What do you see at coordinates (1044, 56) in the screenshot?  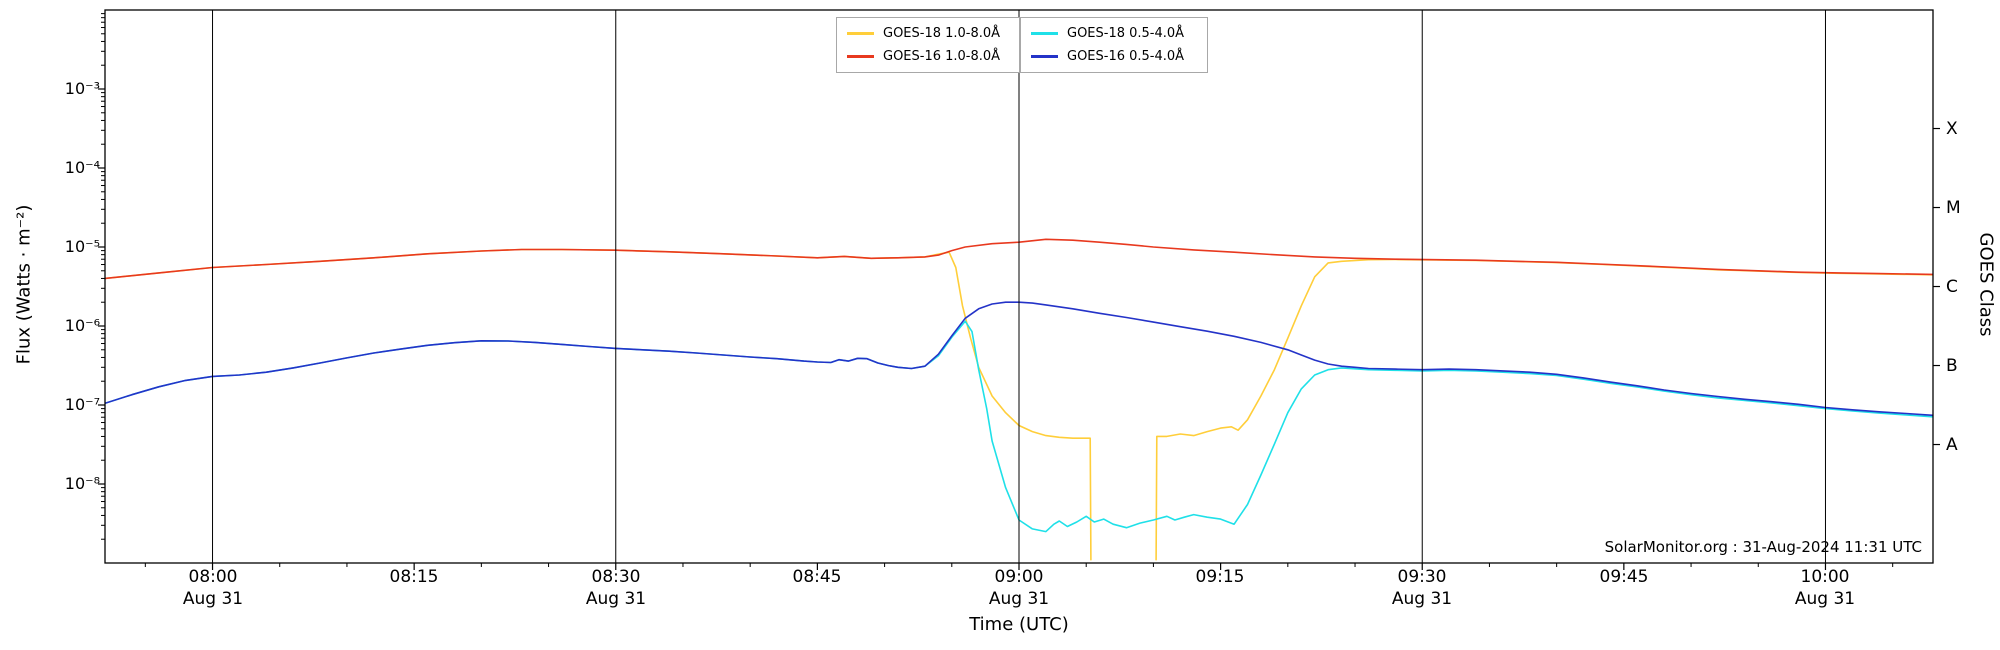 I see `legend-swatch-goes16-short` at bounding box center [1044, 56].